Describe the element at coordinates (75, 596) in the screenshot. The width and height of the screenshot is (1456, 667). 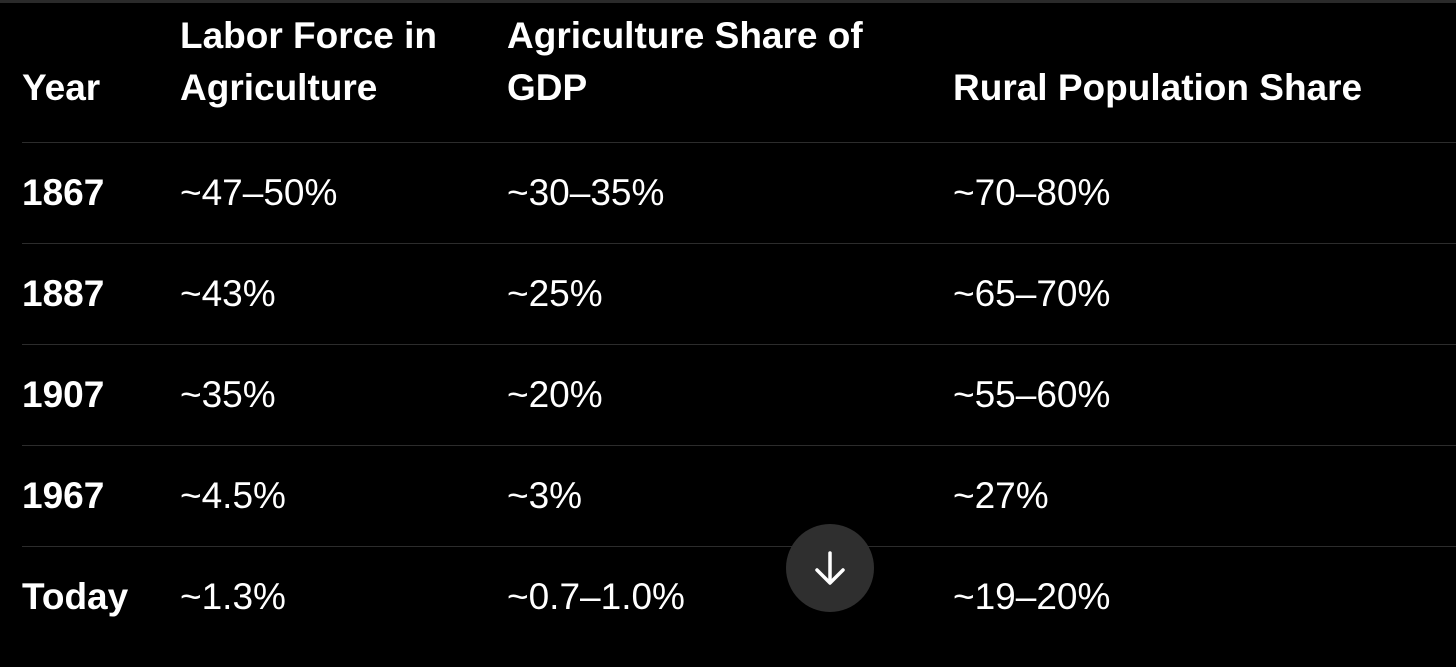
I see `year-cell: Today` at that location.